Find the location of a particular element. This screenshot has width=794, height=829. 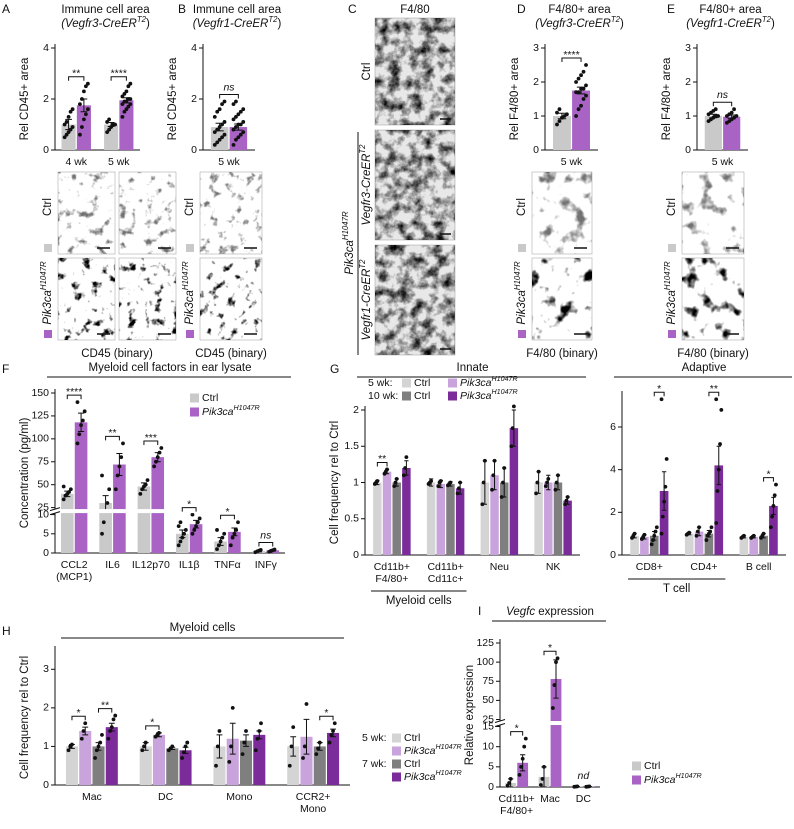

text-part: Pik3ca is located at coordinates (350, 257).